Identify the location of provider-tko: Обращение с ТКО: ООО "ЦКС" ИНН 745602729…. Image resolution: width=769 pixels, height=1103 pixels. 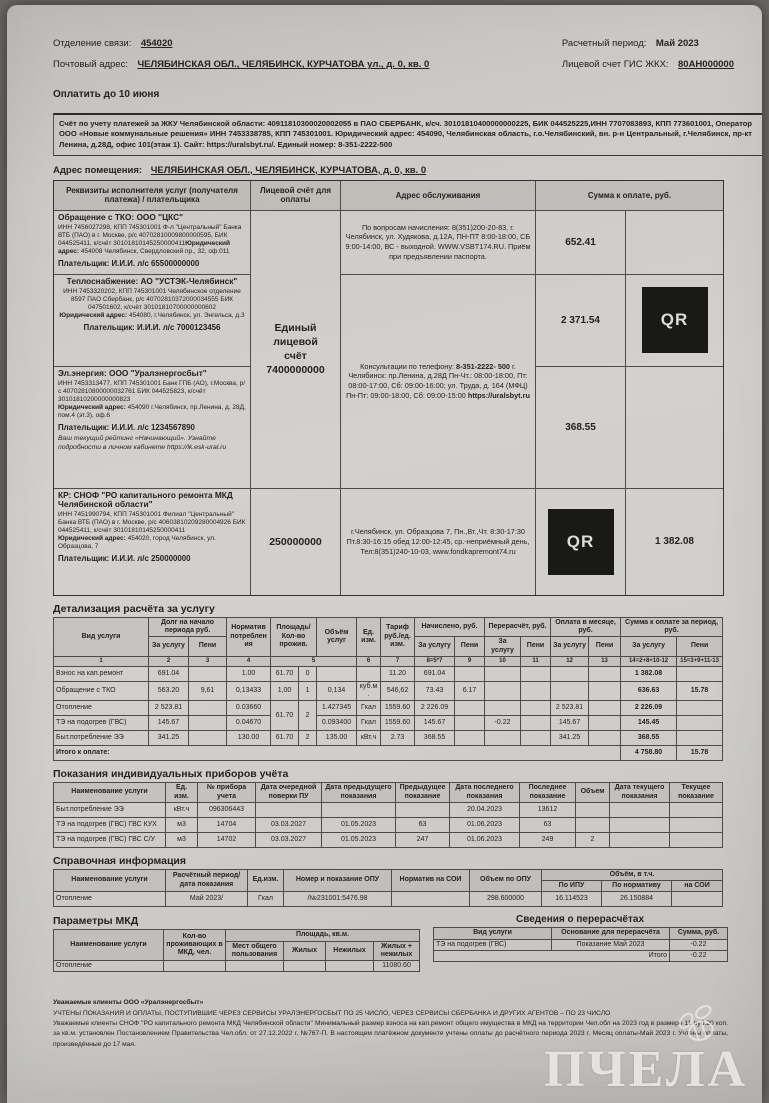
(152, 242).